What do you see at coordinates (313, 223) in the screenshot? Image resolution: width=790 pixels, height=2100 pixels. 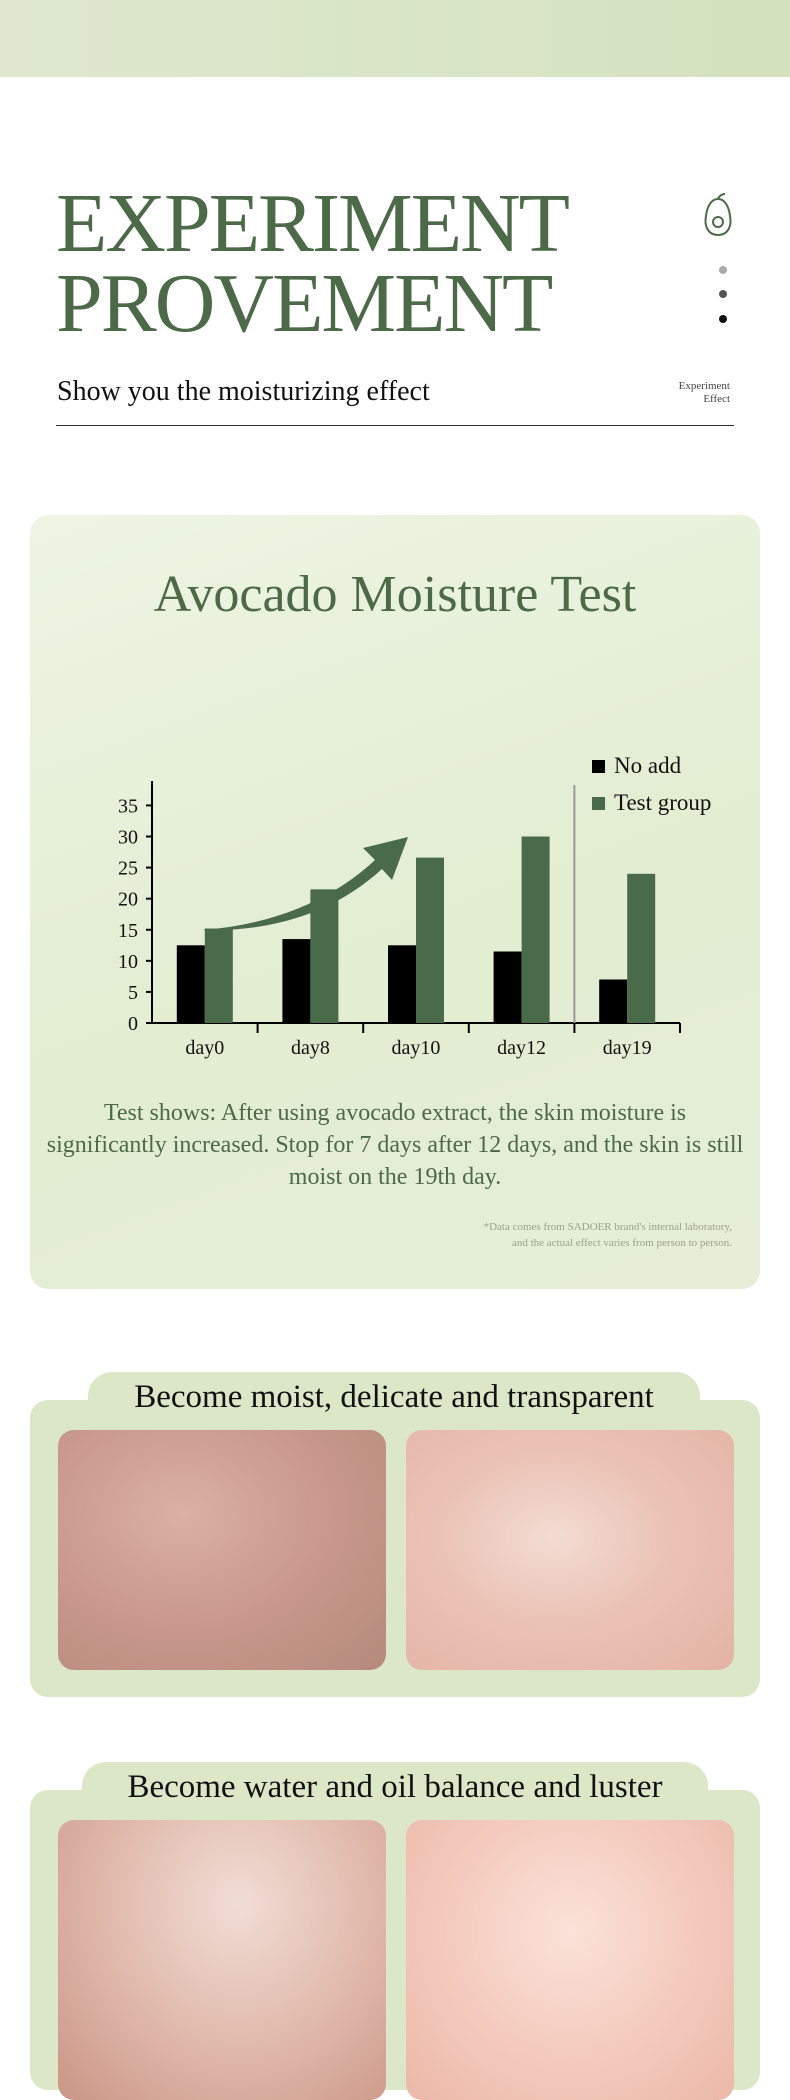 I see `page-title-line1: EXPERIMENT` at bounding box center [313, 223].